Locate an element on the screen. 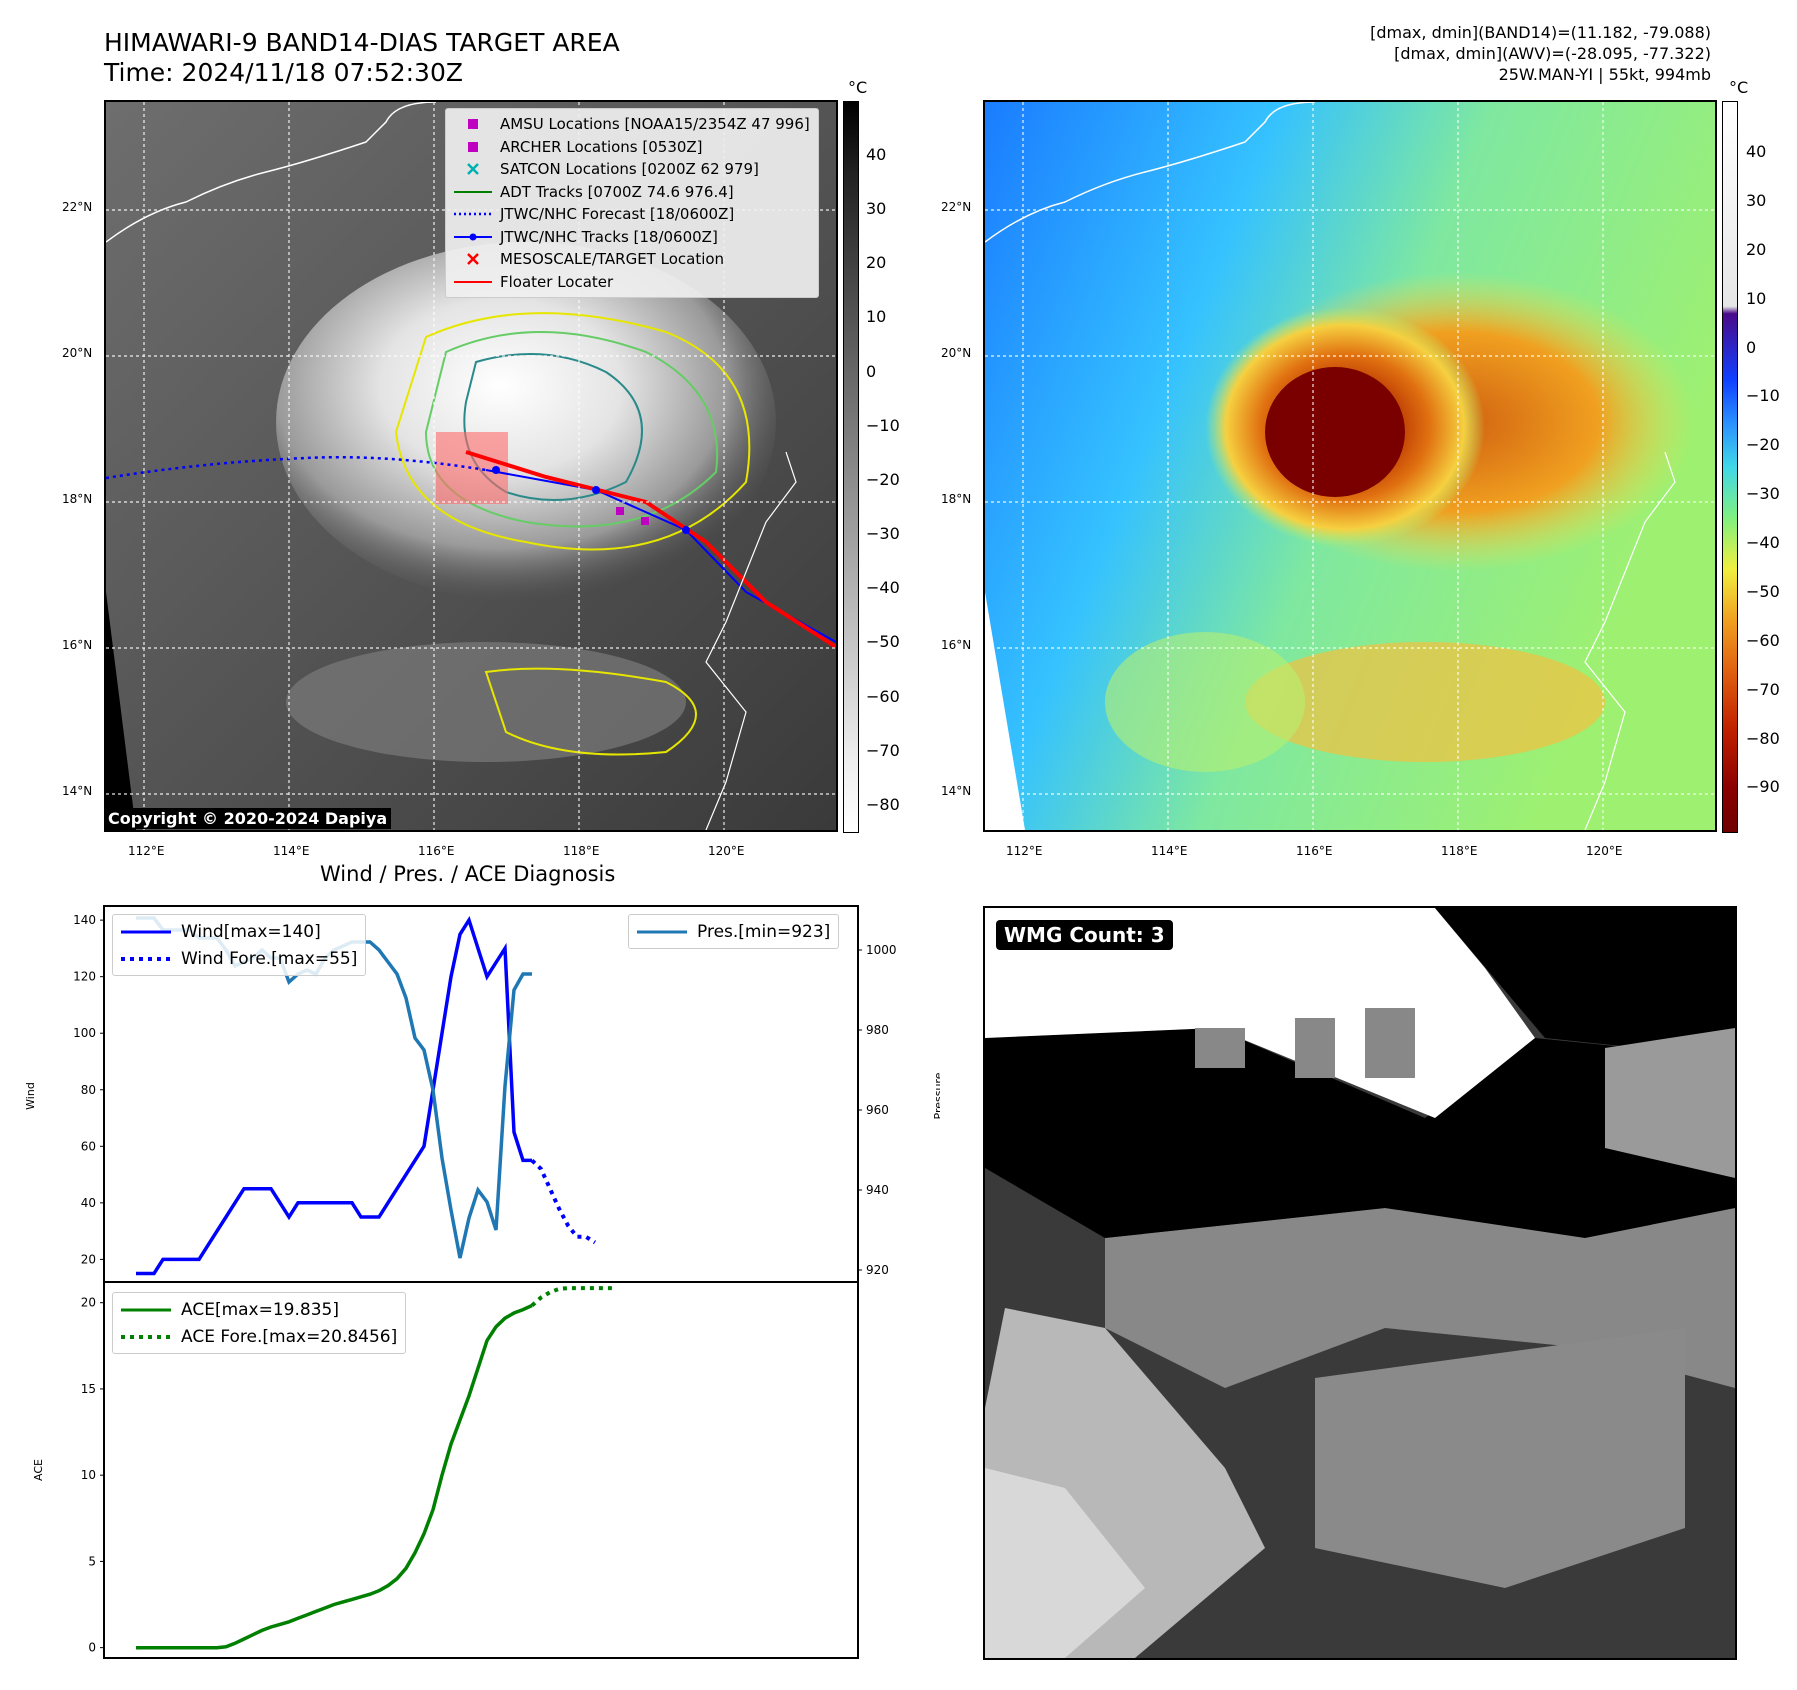 Image resolution: width=1797 pixels, height=1690 pixels. legend-label: ACE[max=19.835] is located at coordinates (260, 1309).